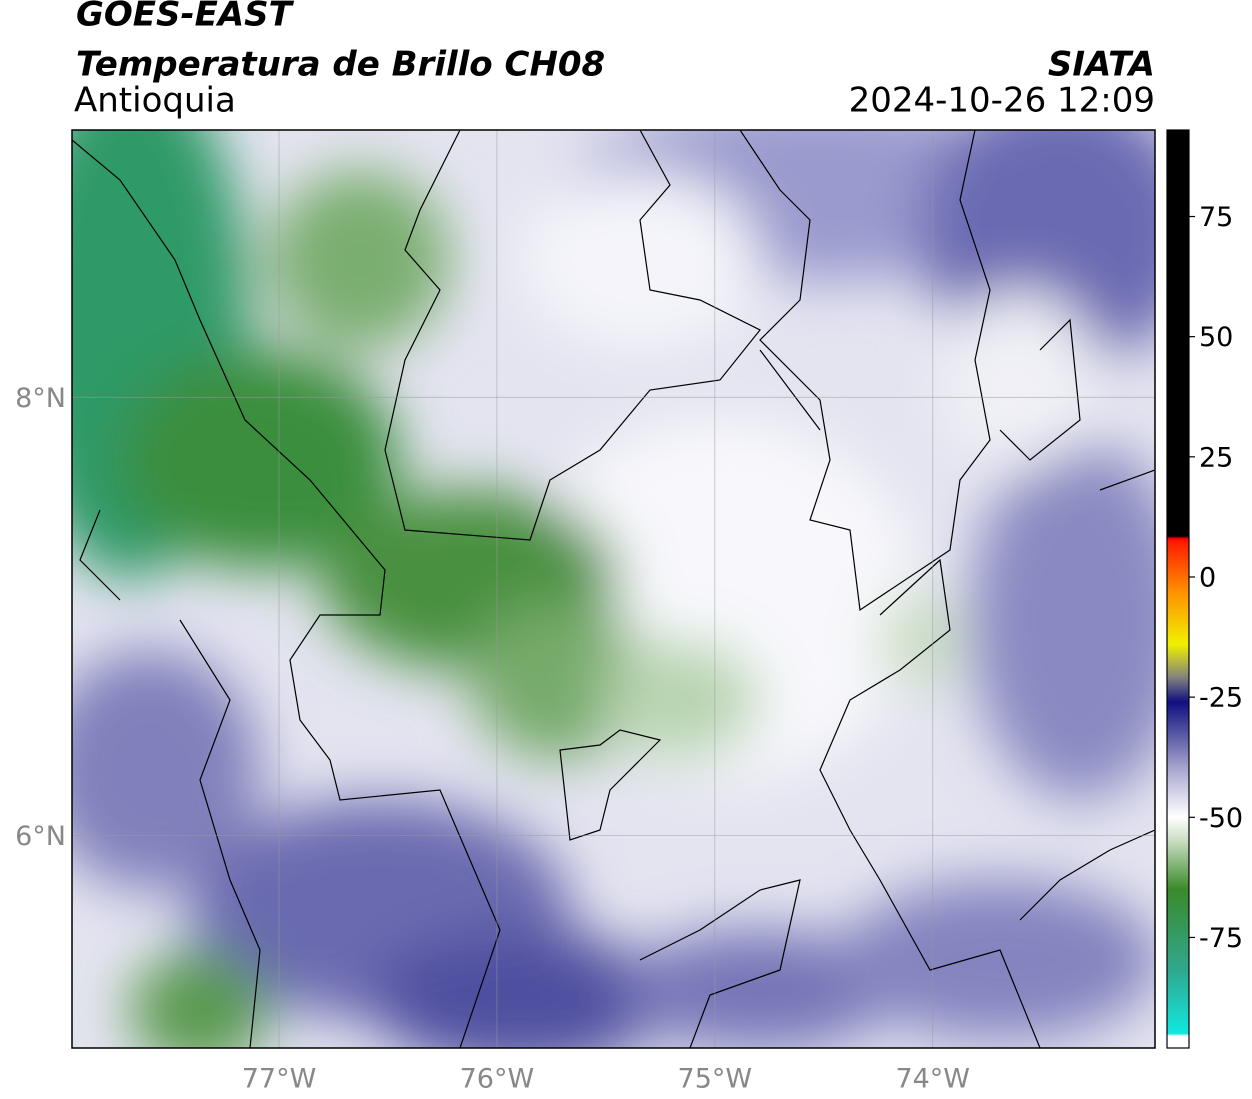 This screenshot has width=1252, height=1099. What do you see at coordinates (155, 101) in the screenshot?
I see `region: Antioquia` at bounding box center [155, 101].